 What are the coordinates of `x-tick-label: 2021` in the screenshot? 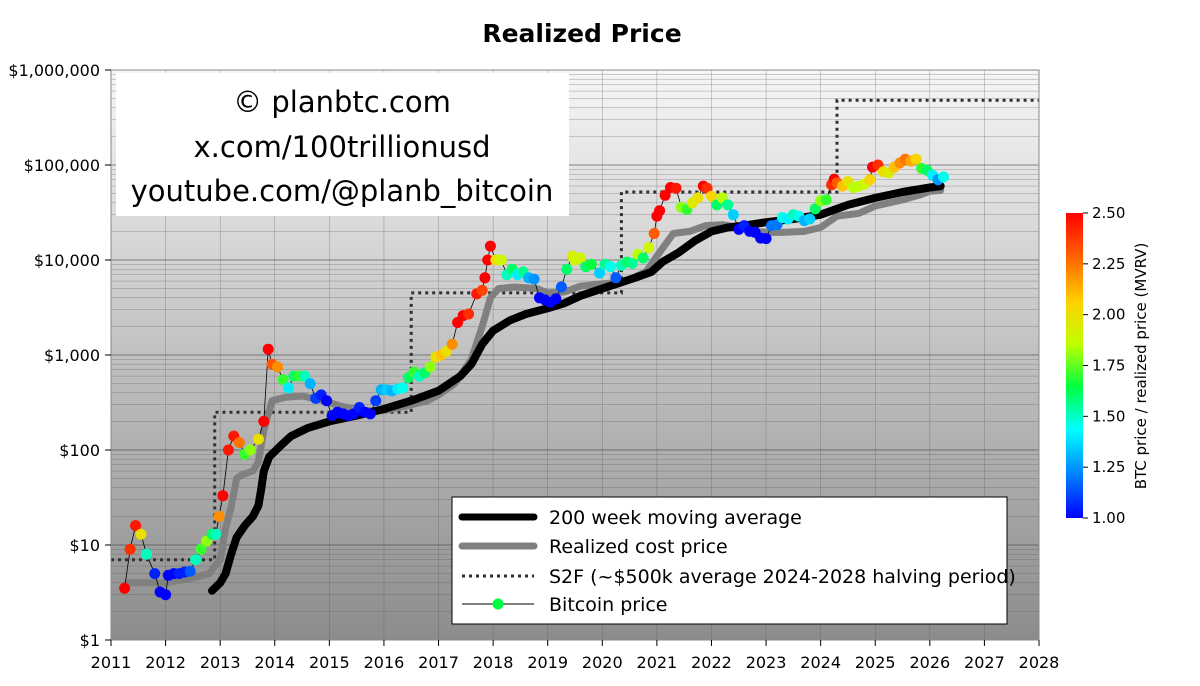 It's located at (657, 662).